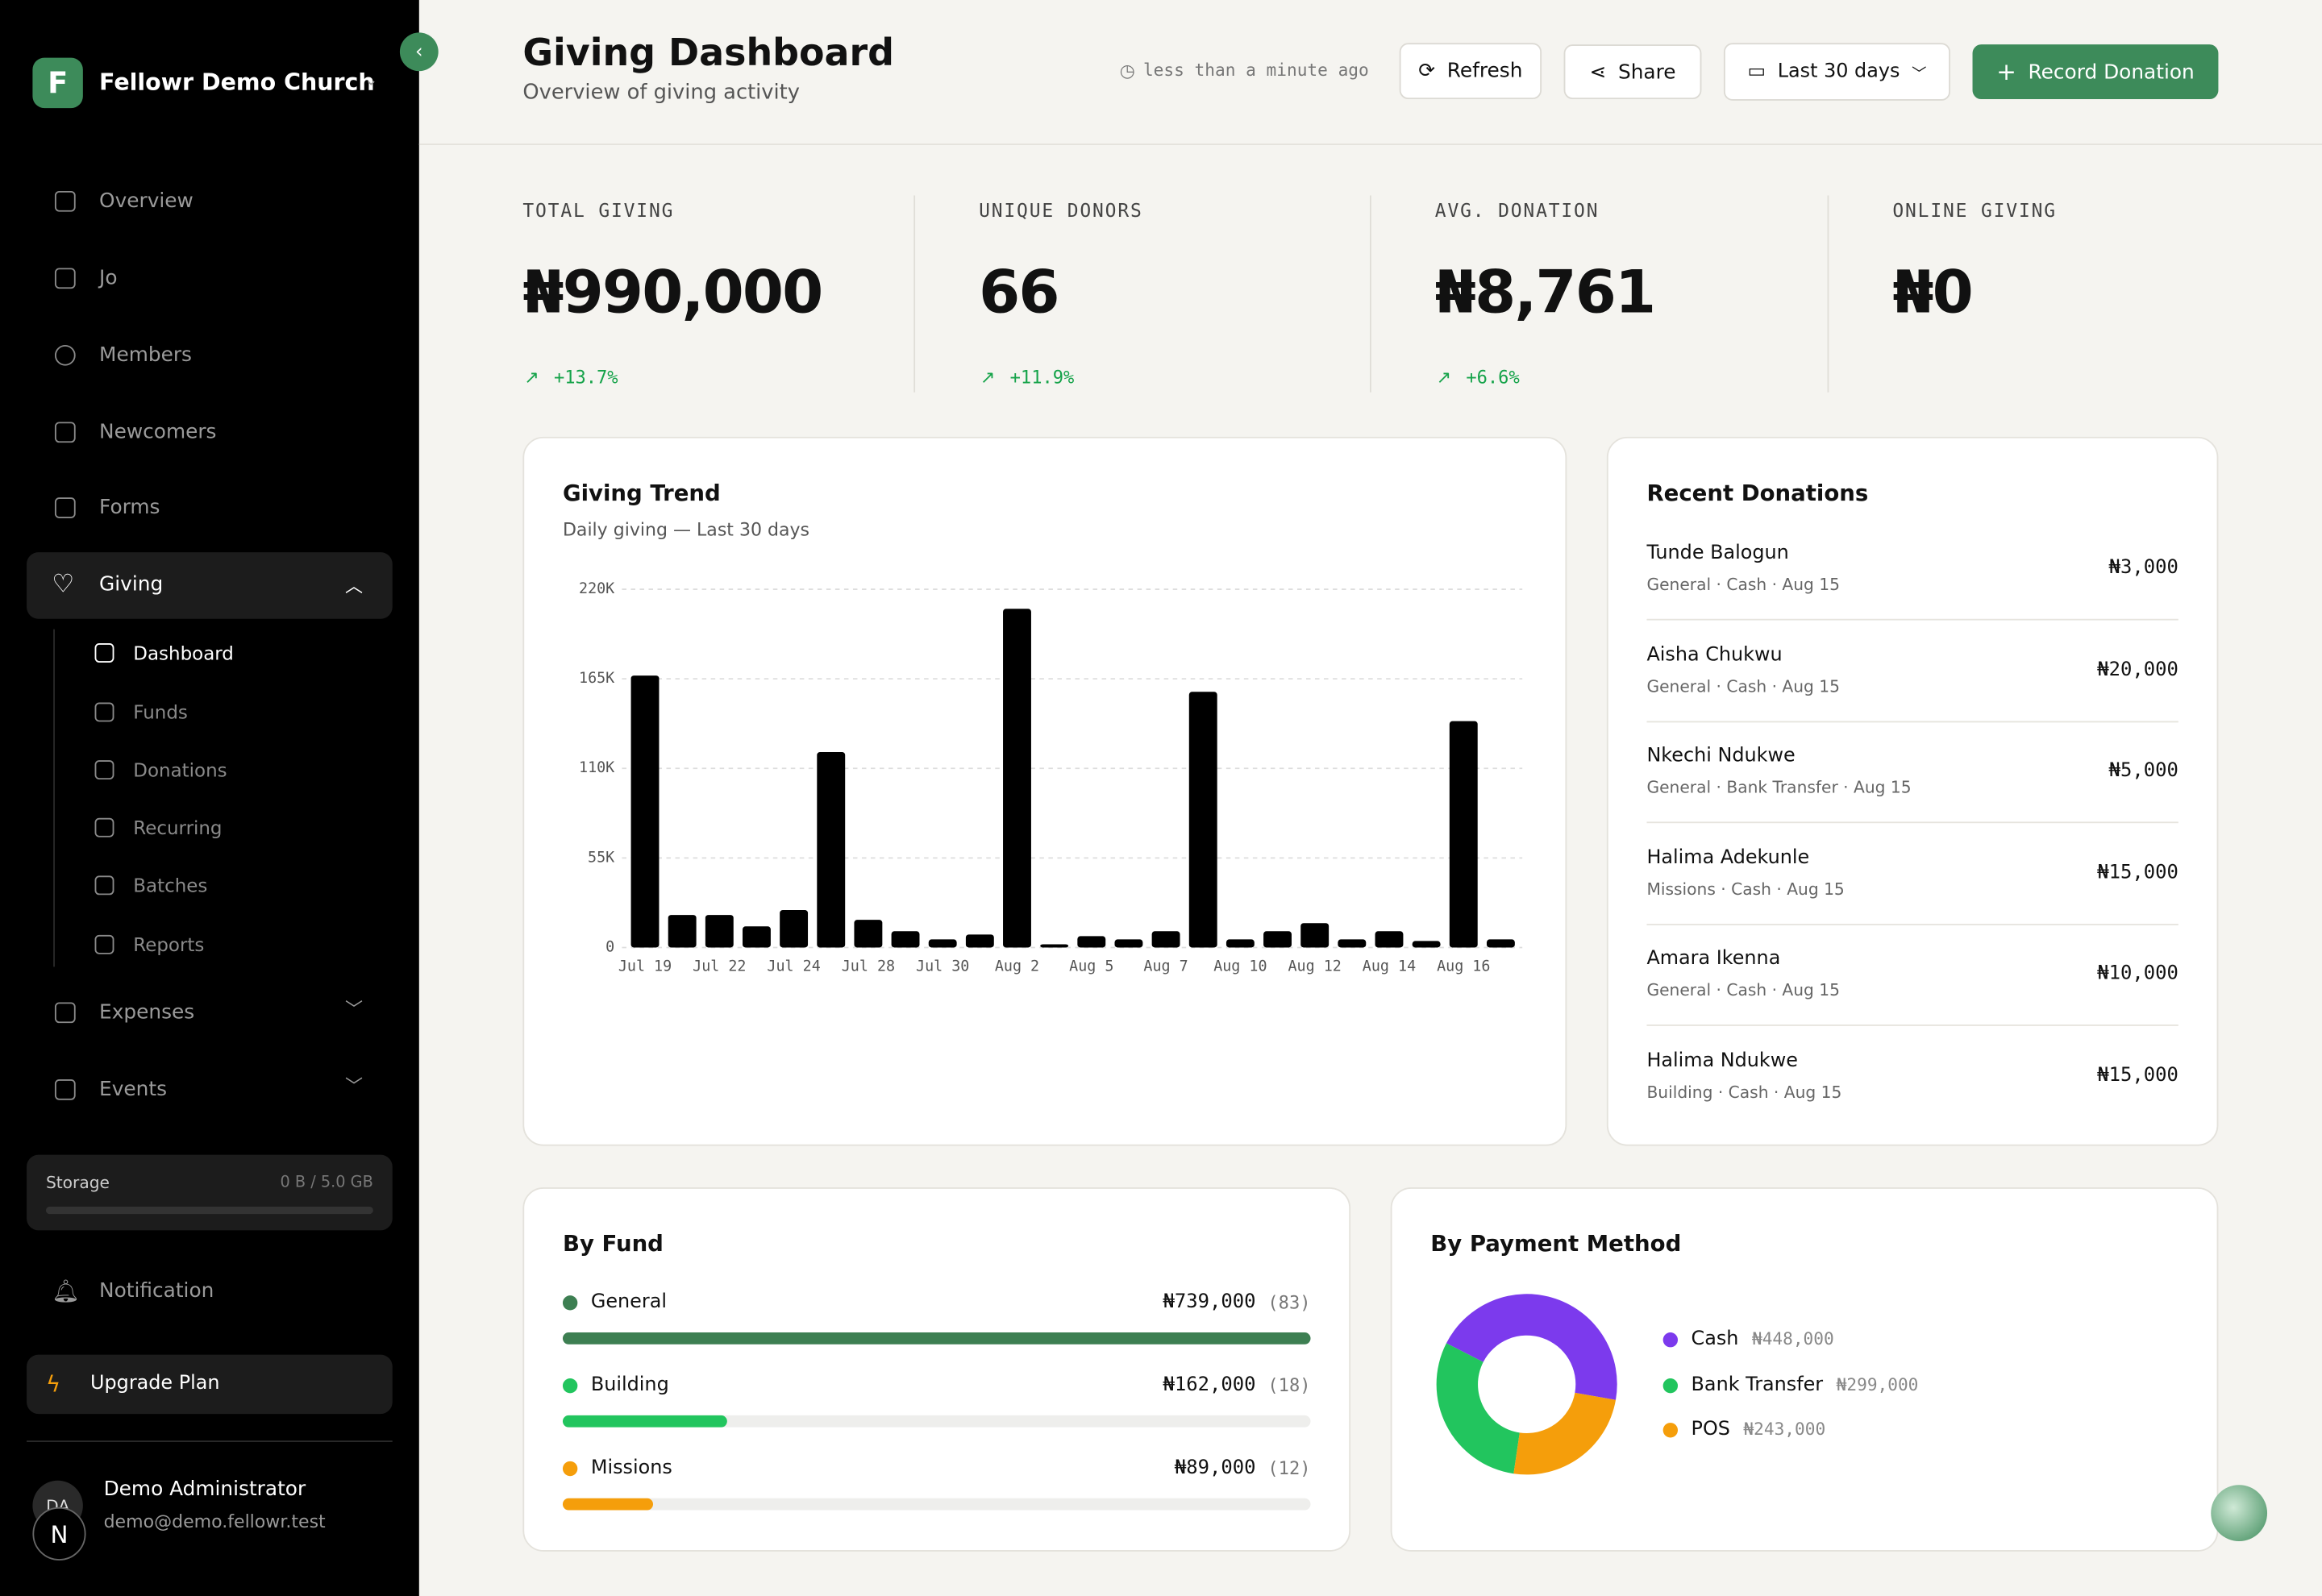  What do you see at coordinates (180, 770) in the screenshot?
I see `sub-item: Donations` at bounding box center [180, 770].